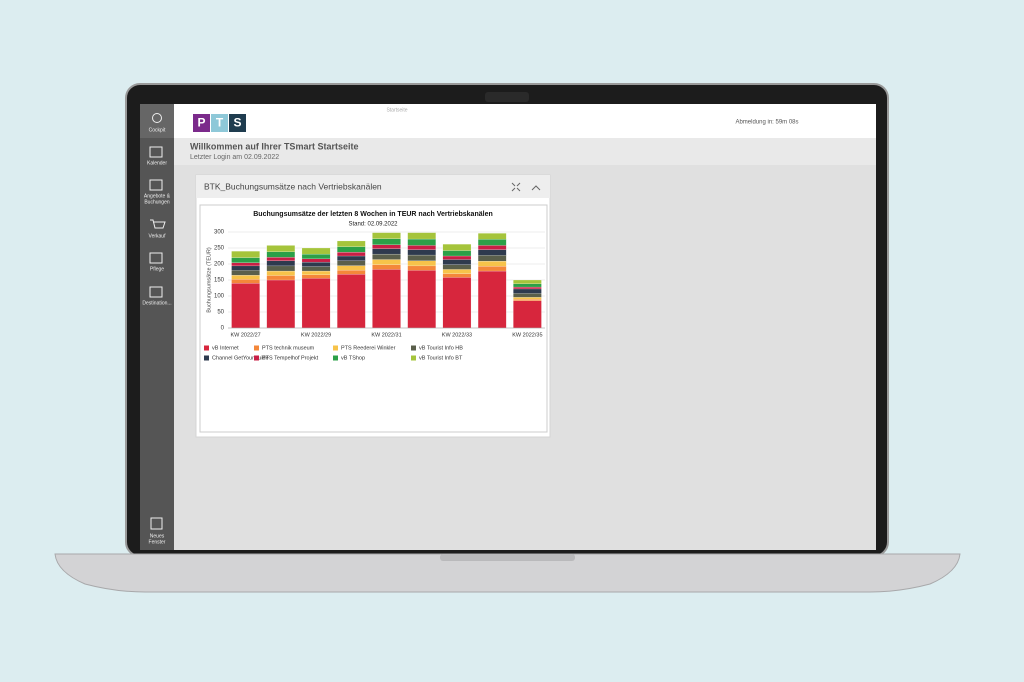 The width and height of the screenshot is (1024, 682). I want to click on last-login: Letzter Login am 02.09.2022, so click(234, 157).